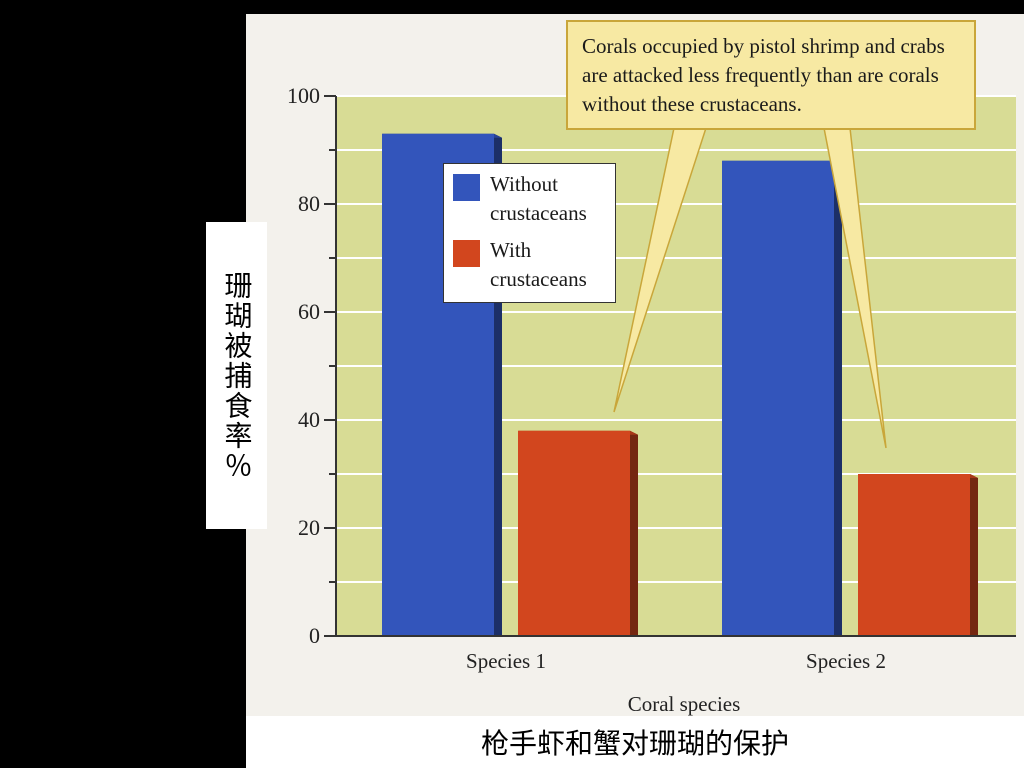  Describe the element at coordinates (309, 203) in the screenshot. I see `y-tick-label: 80` at that location.